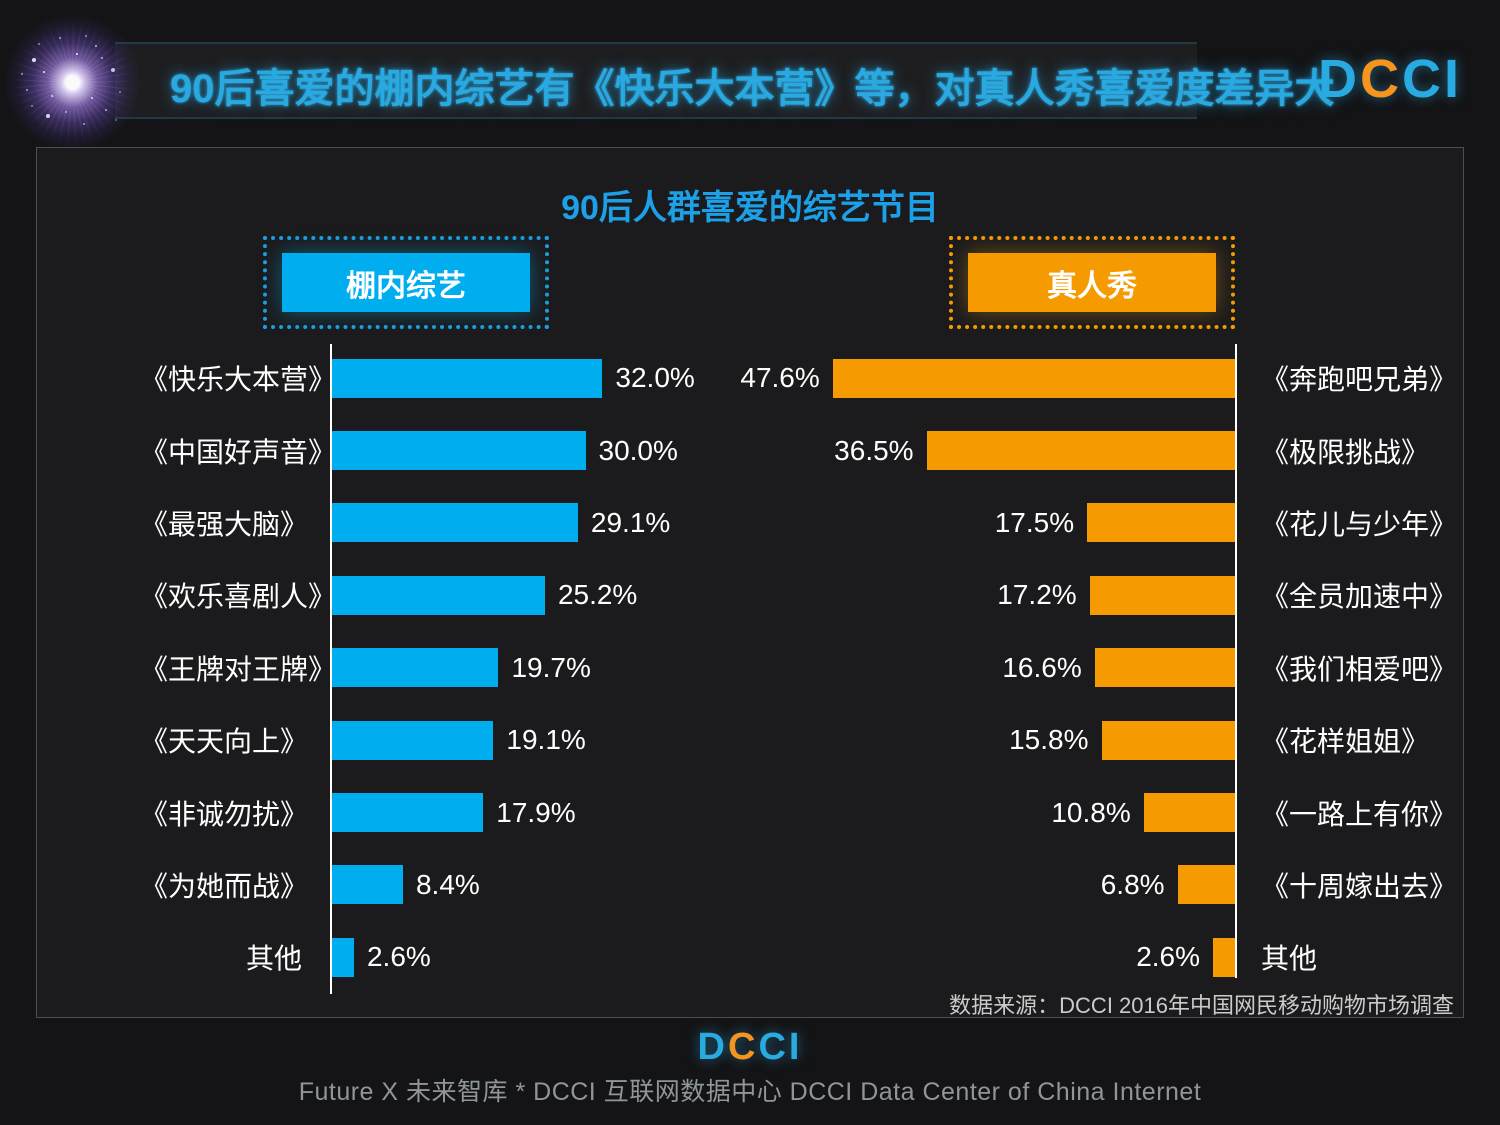 The image size is (1500, 1125). What do you see at coordinates (224, 524) in the screenshot?
I see `category-label: 《最强大脑》` at bounding box center [224, 524].